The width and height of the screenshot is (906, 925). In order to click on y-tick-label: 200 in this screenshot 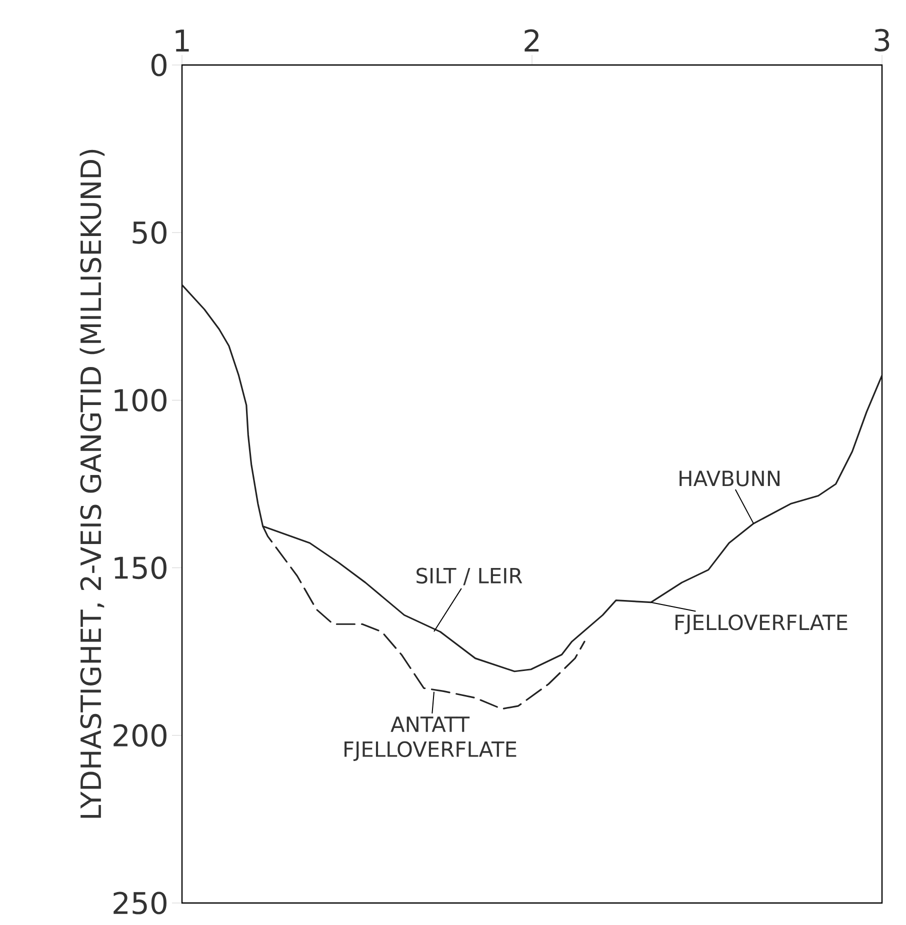, I will do `click(140, 735)`.